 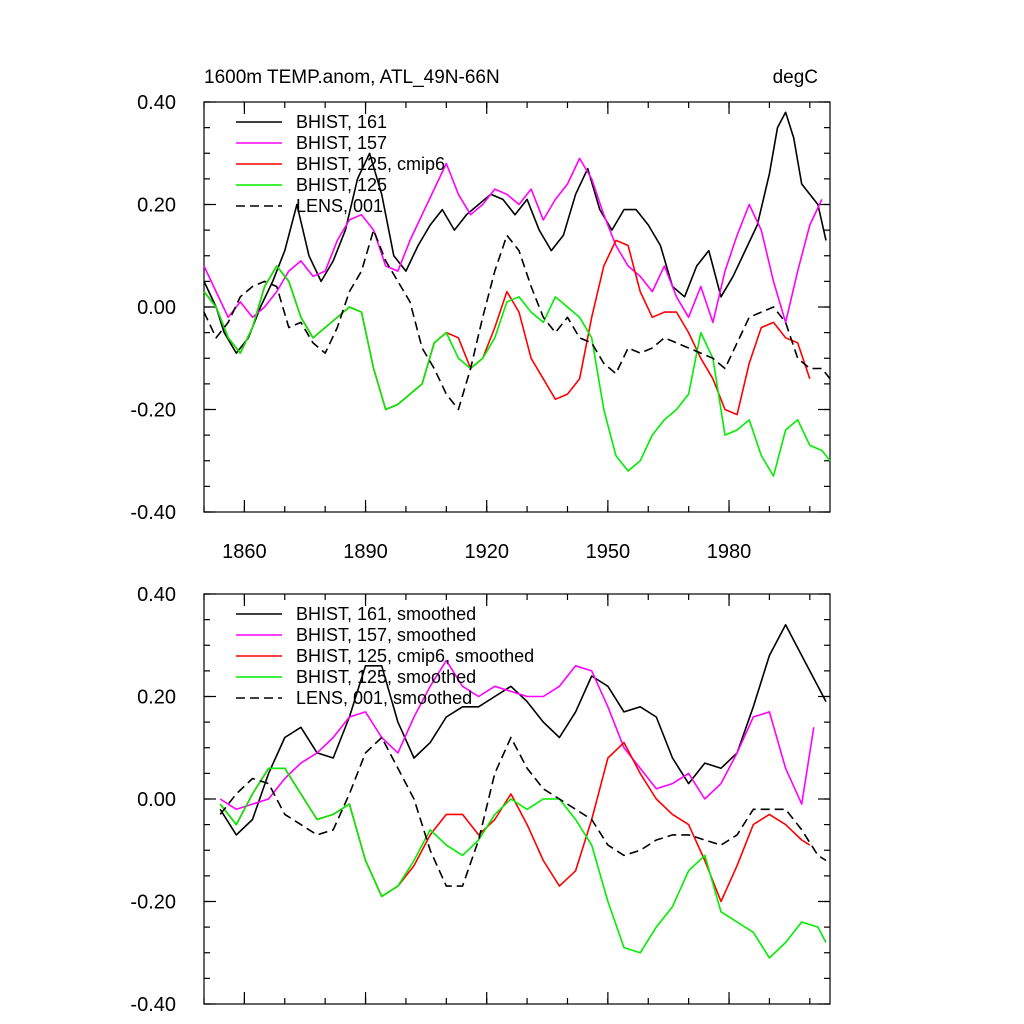 I want to click on legend-label: BHIST, 125, cmip6, smoothed, so click(x=415, y=656).